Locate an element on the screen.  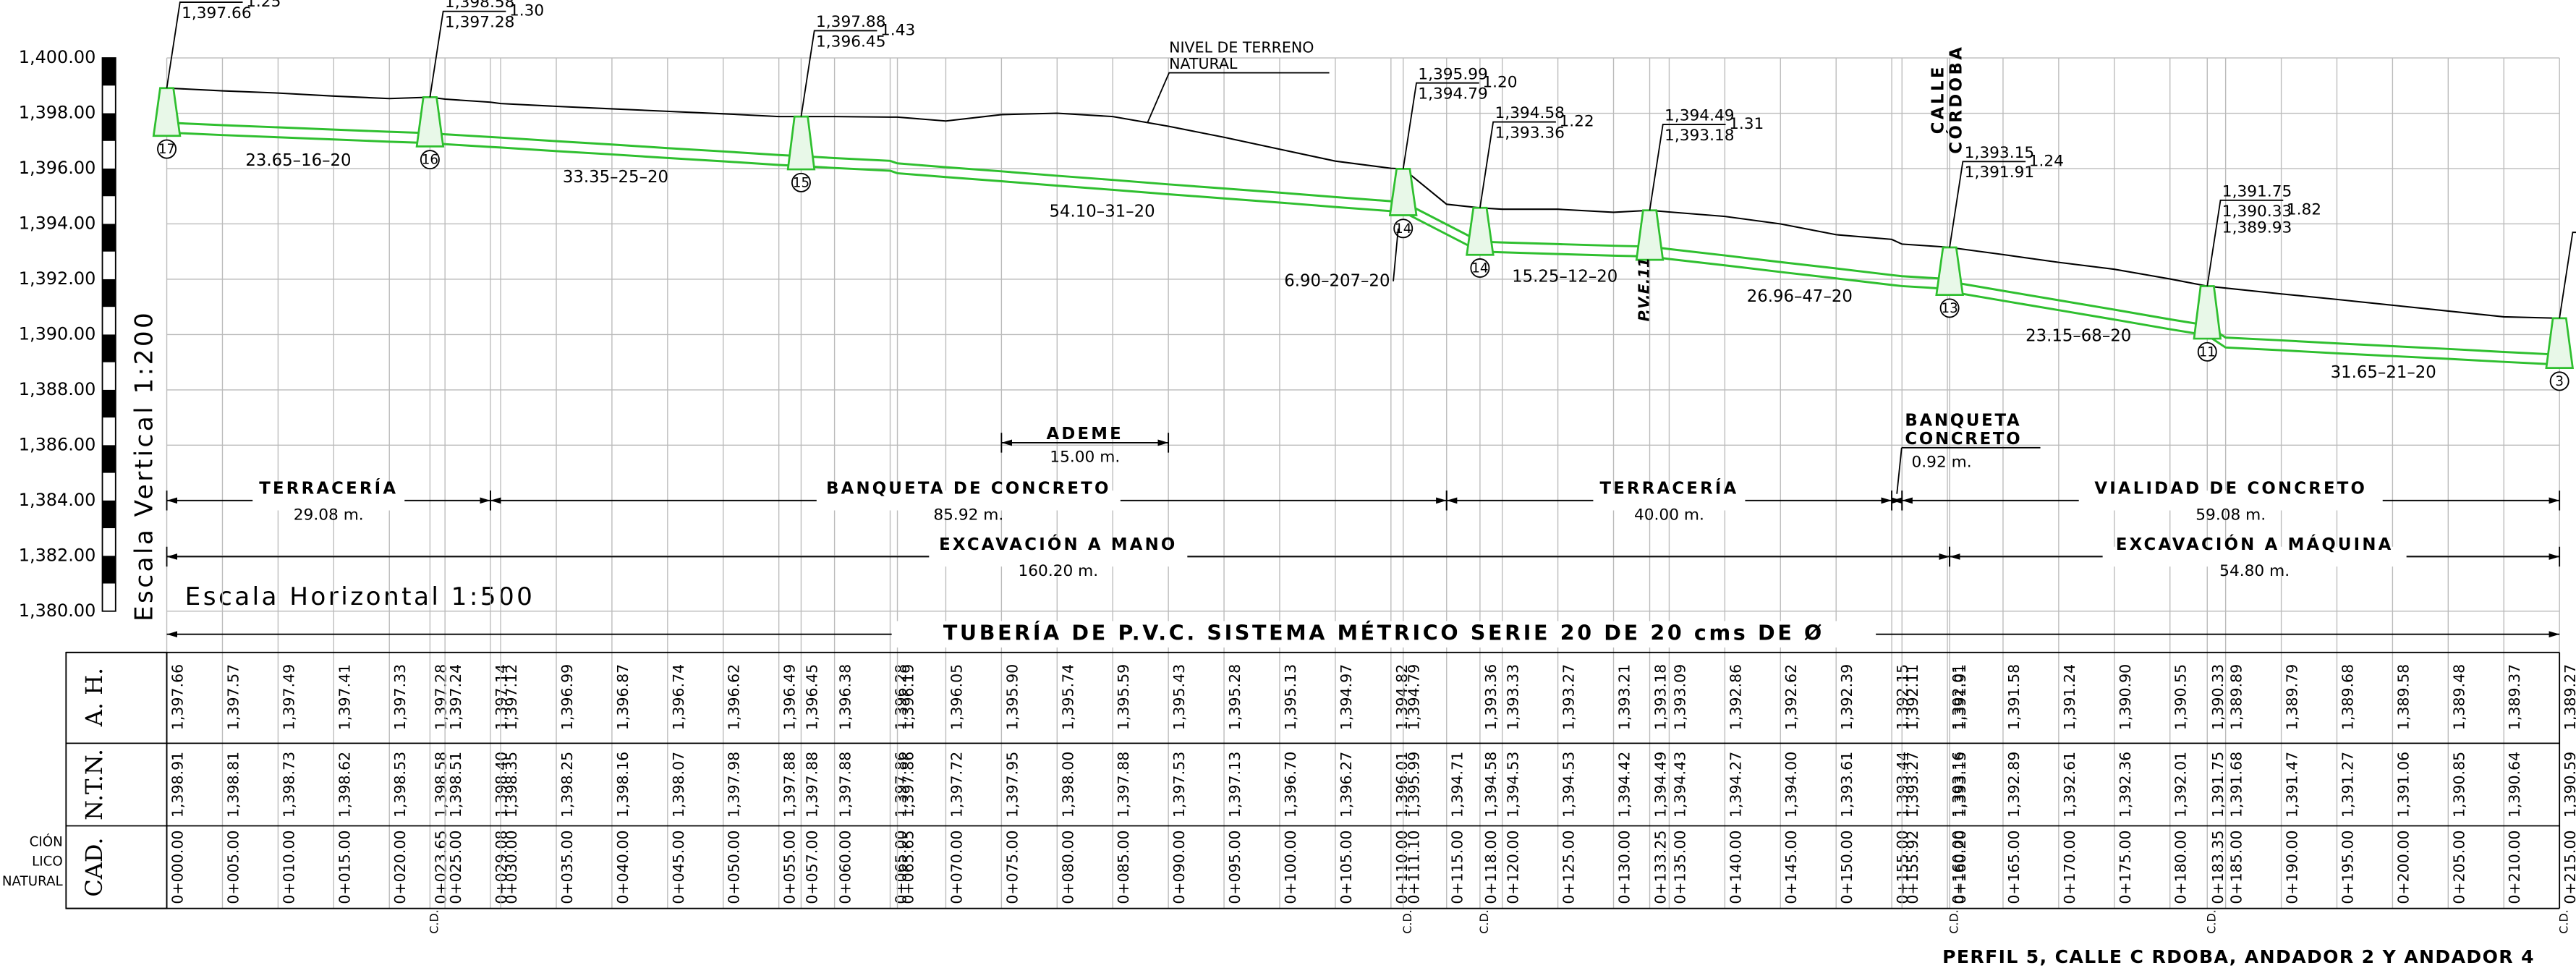
ntn-value: 1,394.58 is located at coordinates (1491, 785).